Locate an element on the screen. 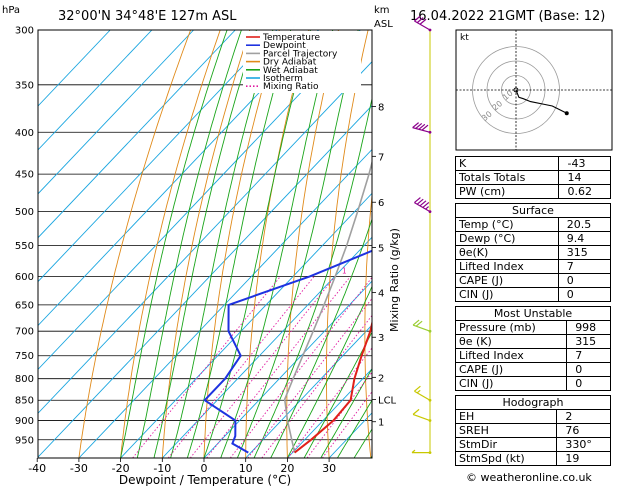 The image size is (629, 486). most-unstable-row: CIN (J) 0 is located at coordinates (532, 383).